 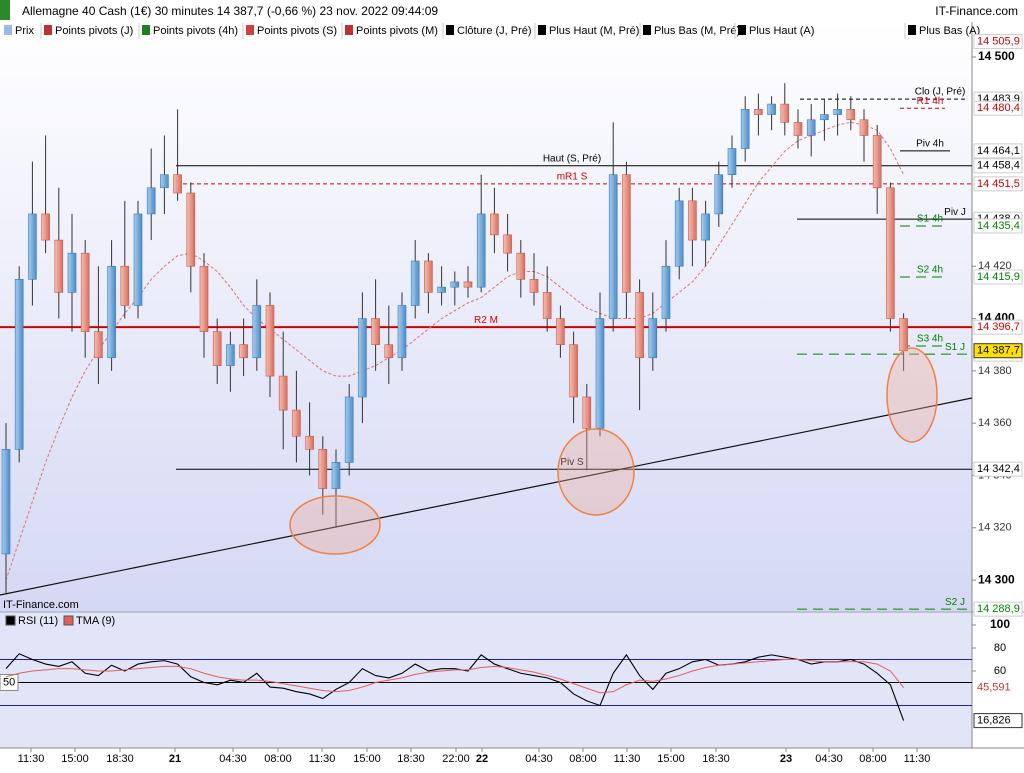 What do you see at coordinates (697, 31) in the screenshot?
I see `toolbar-item: Plus Bas (M, Pré)` at bounding box center [697, 31].